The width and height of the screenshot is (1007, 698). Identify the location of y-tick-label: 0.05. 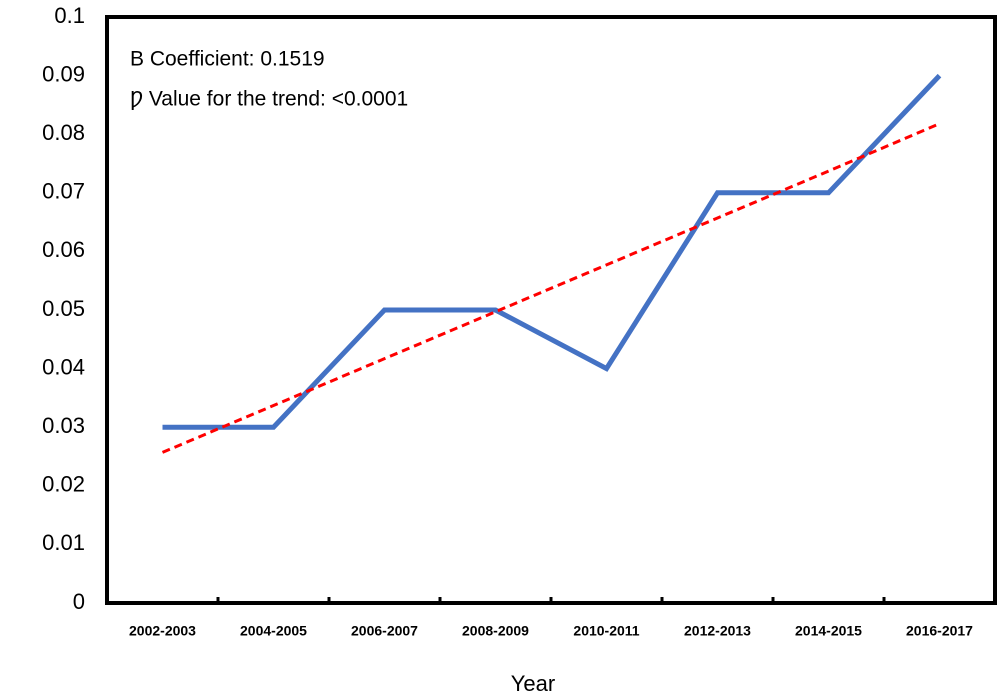
(63, 308).